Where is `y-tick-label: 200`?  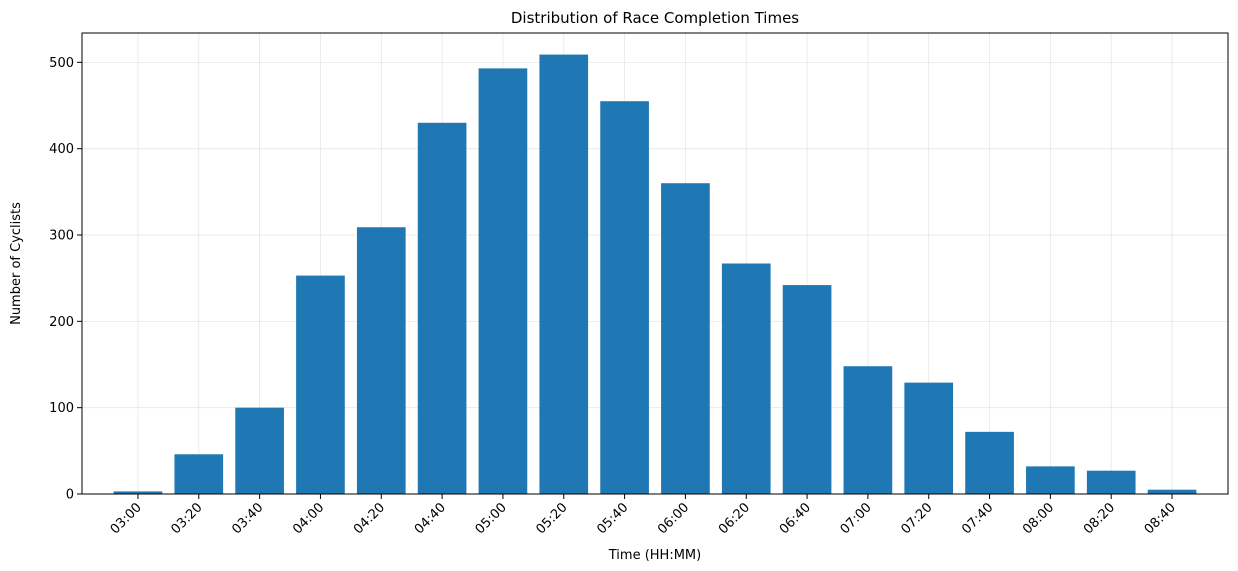 y-tick-label: 200 is located at coordinates (61, 322).